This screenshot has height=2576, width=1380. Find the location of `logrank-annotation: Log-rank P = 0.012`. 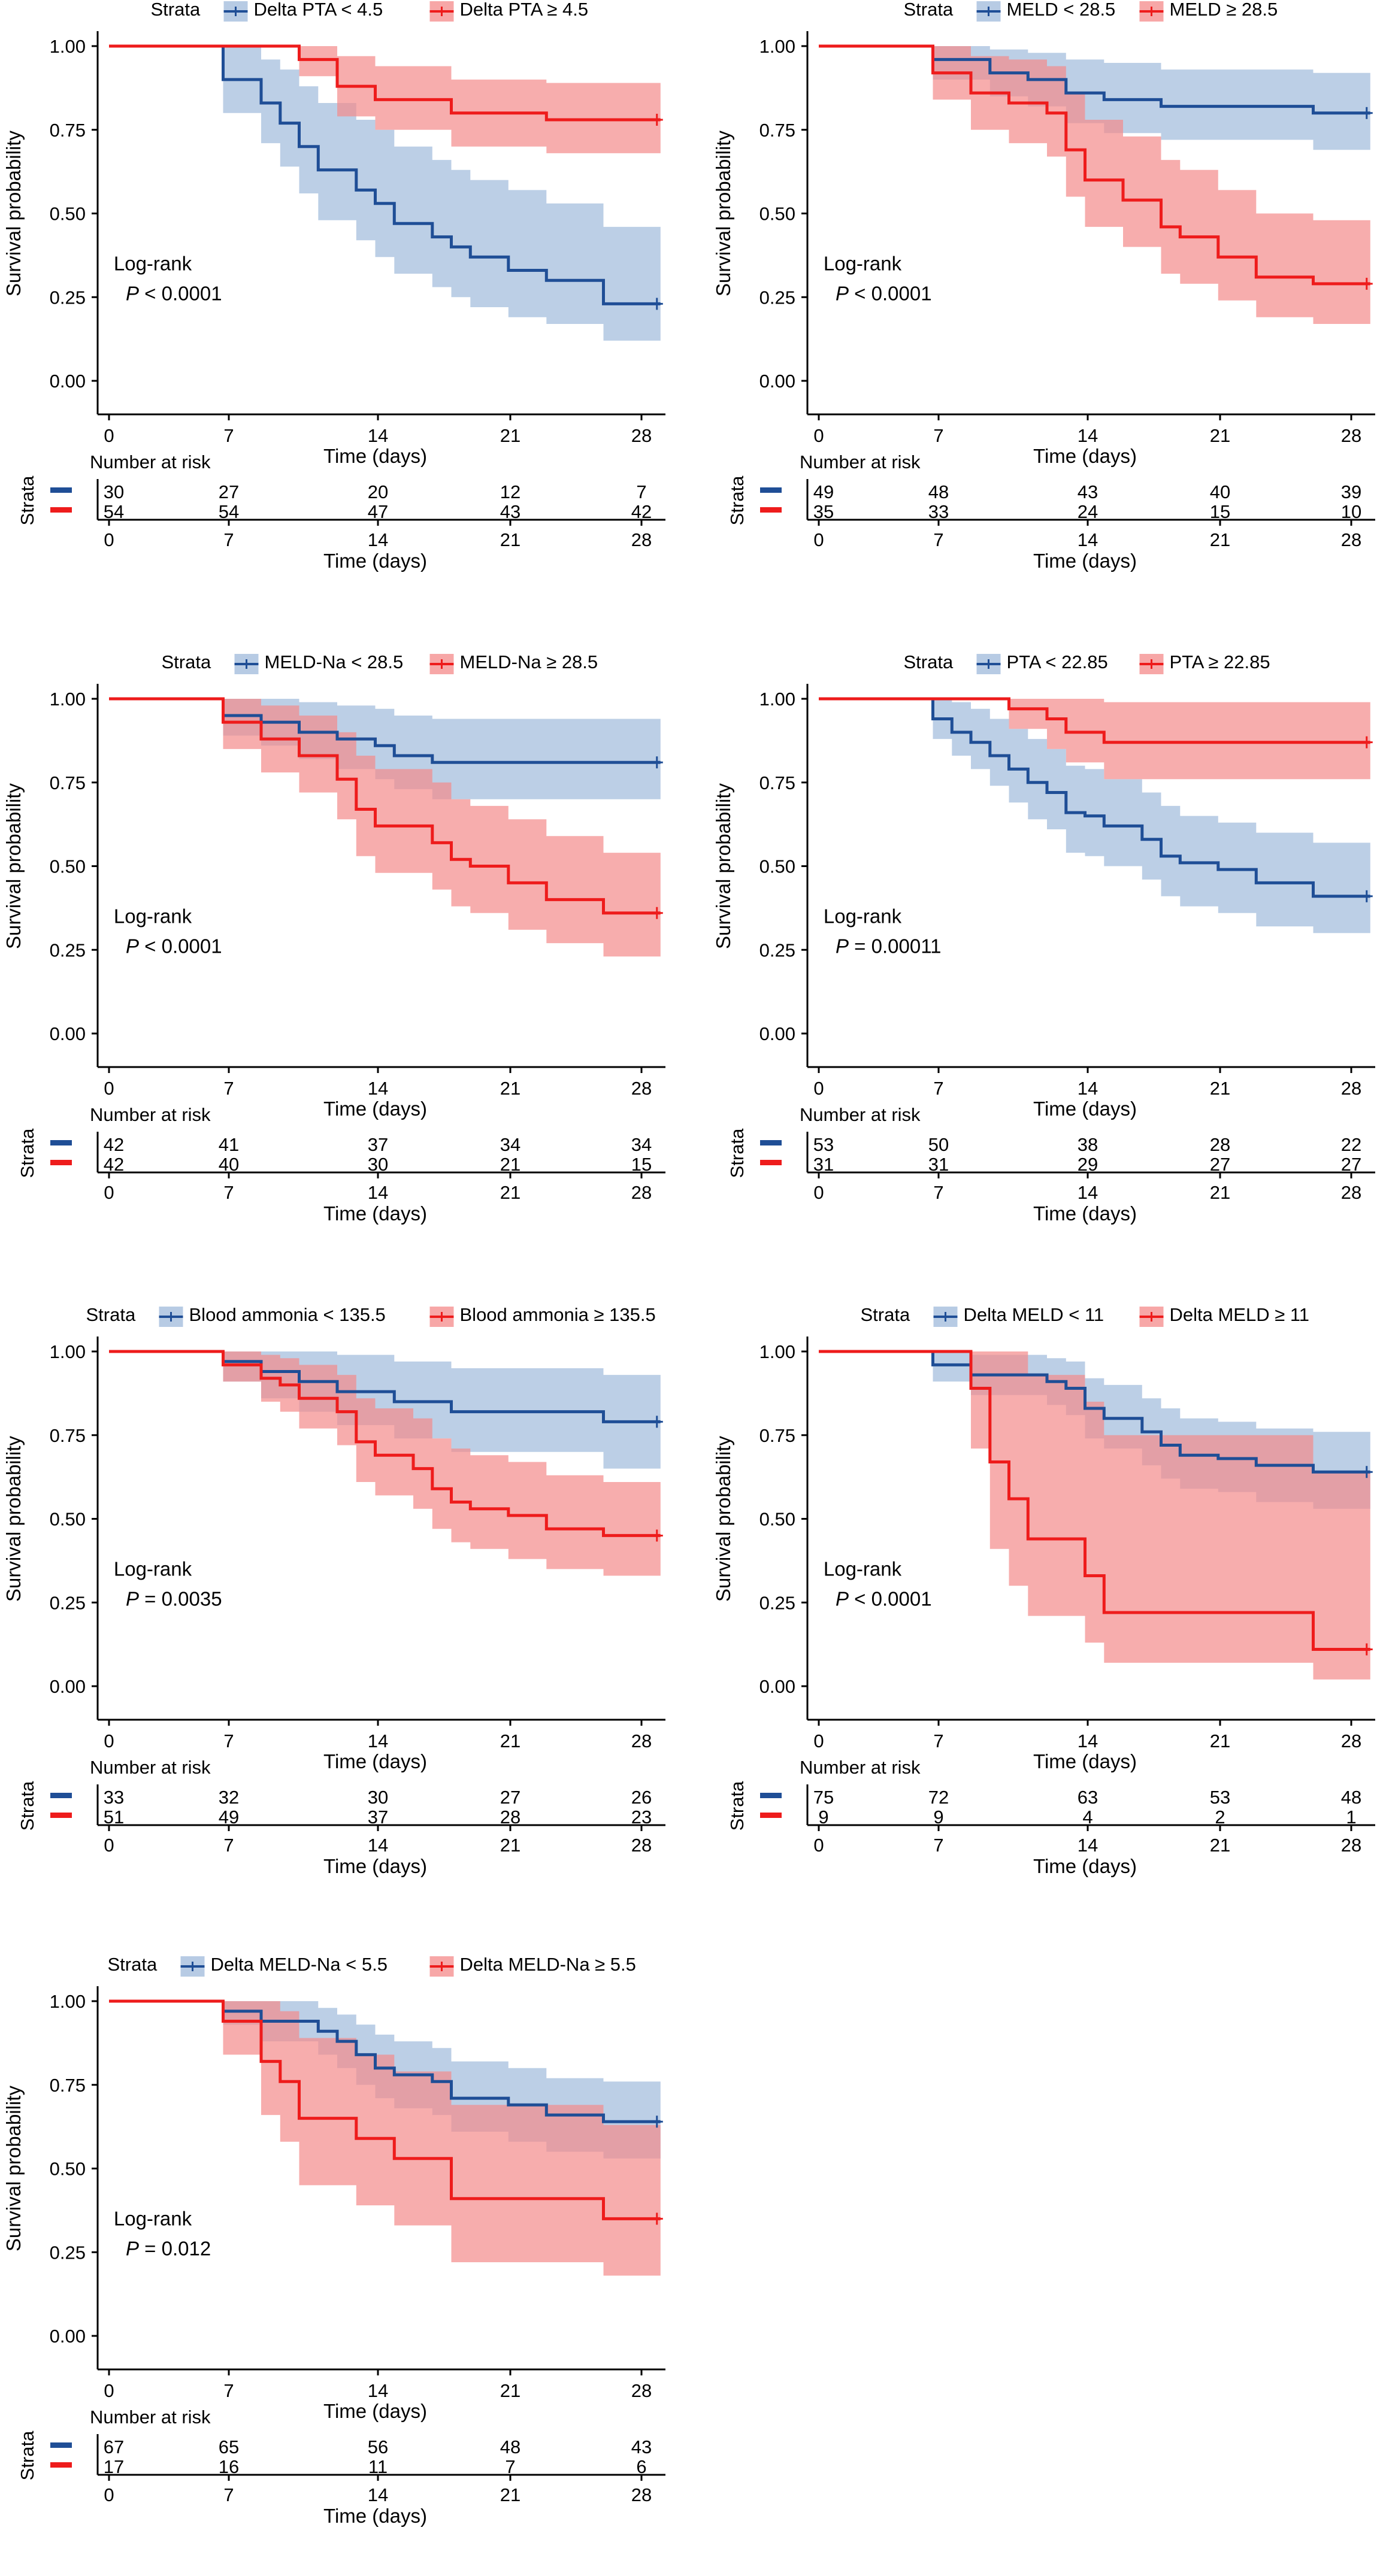

logrank-annotation: Log-rank P = 0.012 is located at coordinates (162, 2234).